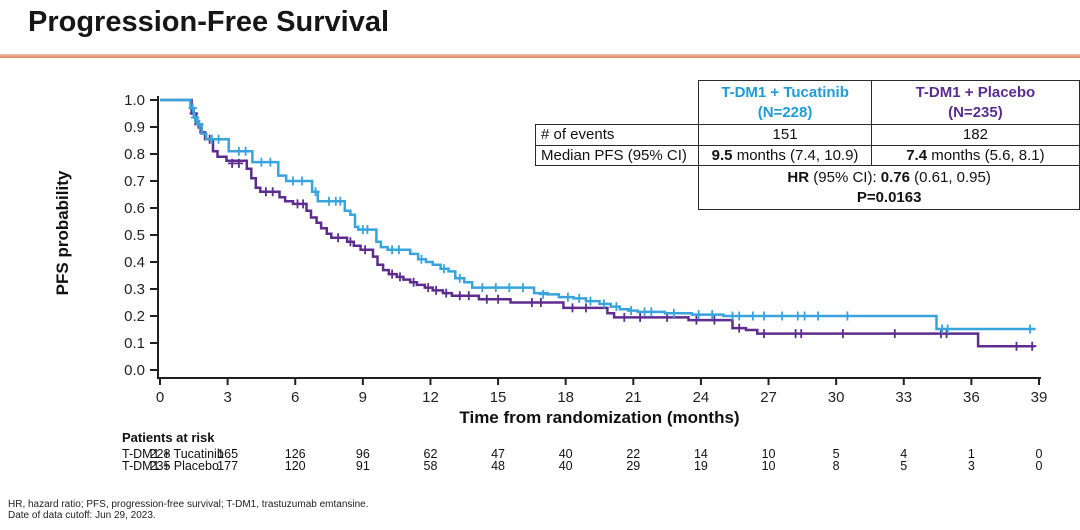  What do you see at coordinates (785, 112) in the screenshot?
I see `stats-col-header-tucatinib-n: (N=228)` at bounding box center [785, 112].